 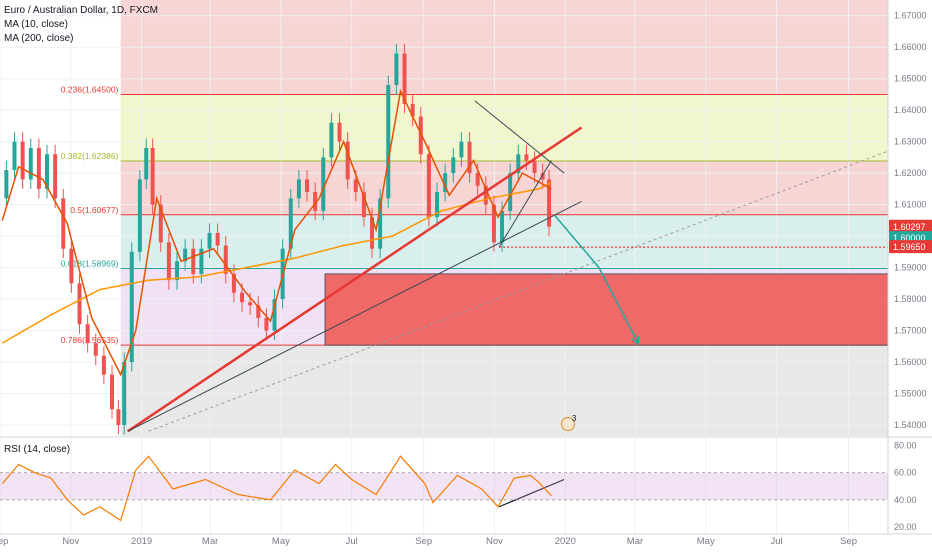 I want to click on rsi-tick-label-3: 80.00, so click(x=905, y=445).